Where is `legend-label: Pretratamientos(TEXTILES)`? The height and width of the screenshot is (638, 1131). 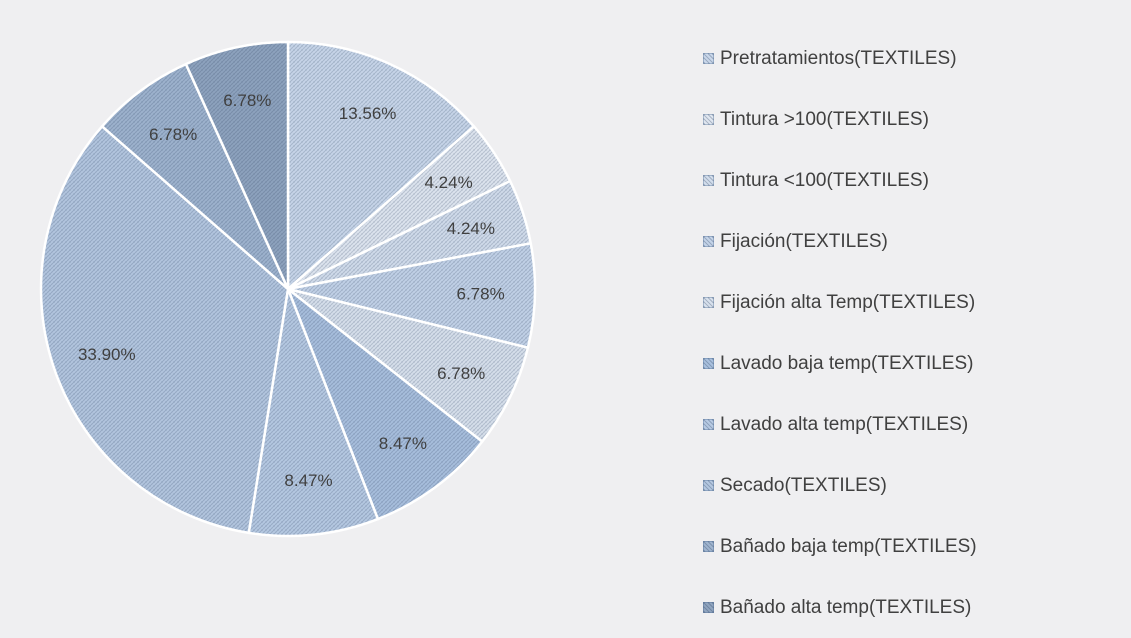 legend-label: Pretratamientos(TEXTILES) is located at coordinates (838, 58).